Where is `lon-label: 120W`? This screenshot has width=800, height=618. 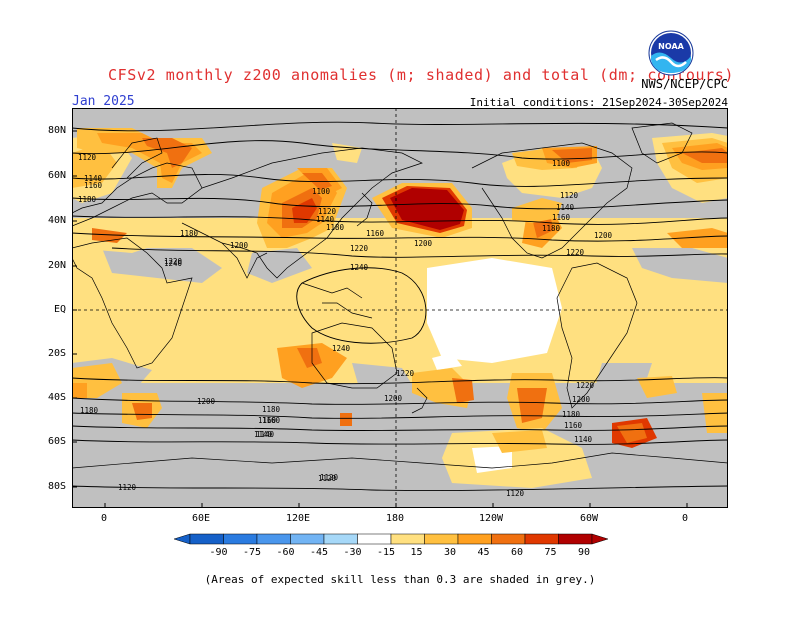 lon-label: 120W is located at coordinates (491, 518).